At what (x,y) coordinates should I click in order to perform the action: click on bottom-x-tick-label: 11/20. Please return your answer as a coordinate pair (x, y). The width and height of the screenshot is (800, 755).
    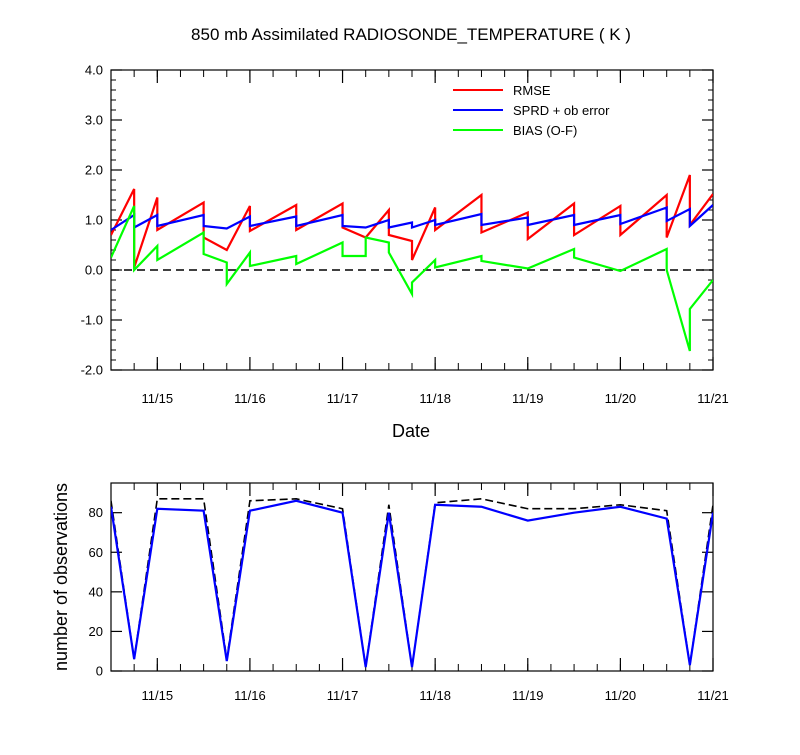
    Looking at the image, I should click on (621, 695).